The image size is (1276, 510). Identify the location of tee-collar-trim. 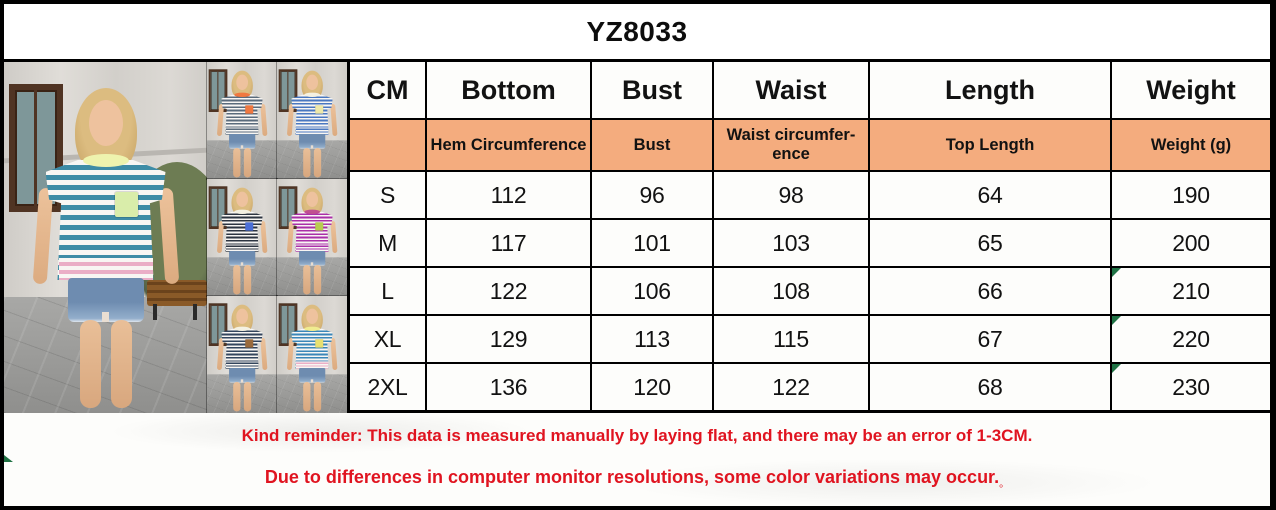
(105, 160).